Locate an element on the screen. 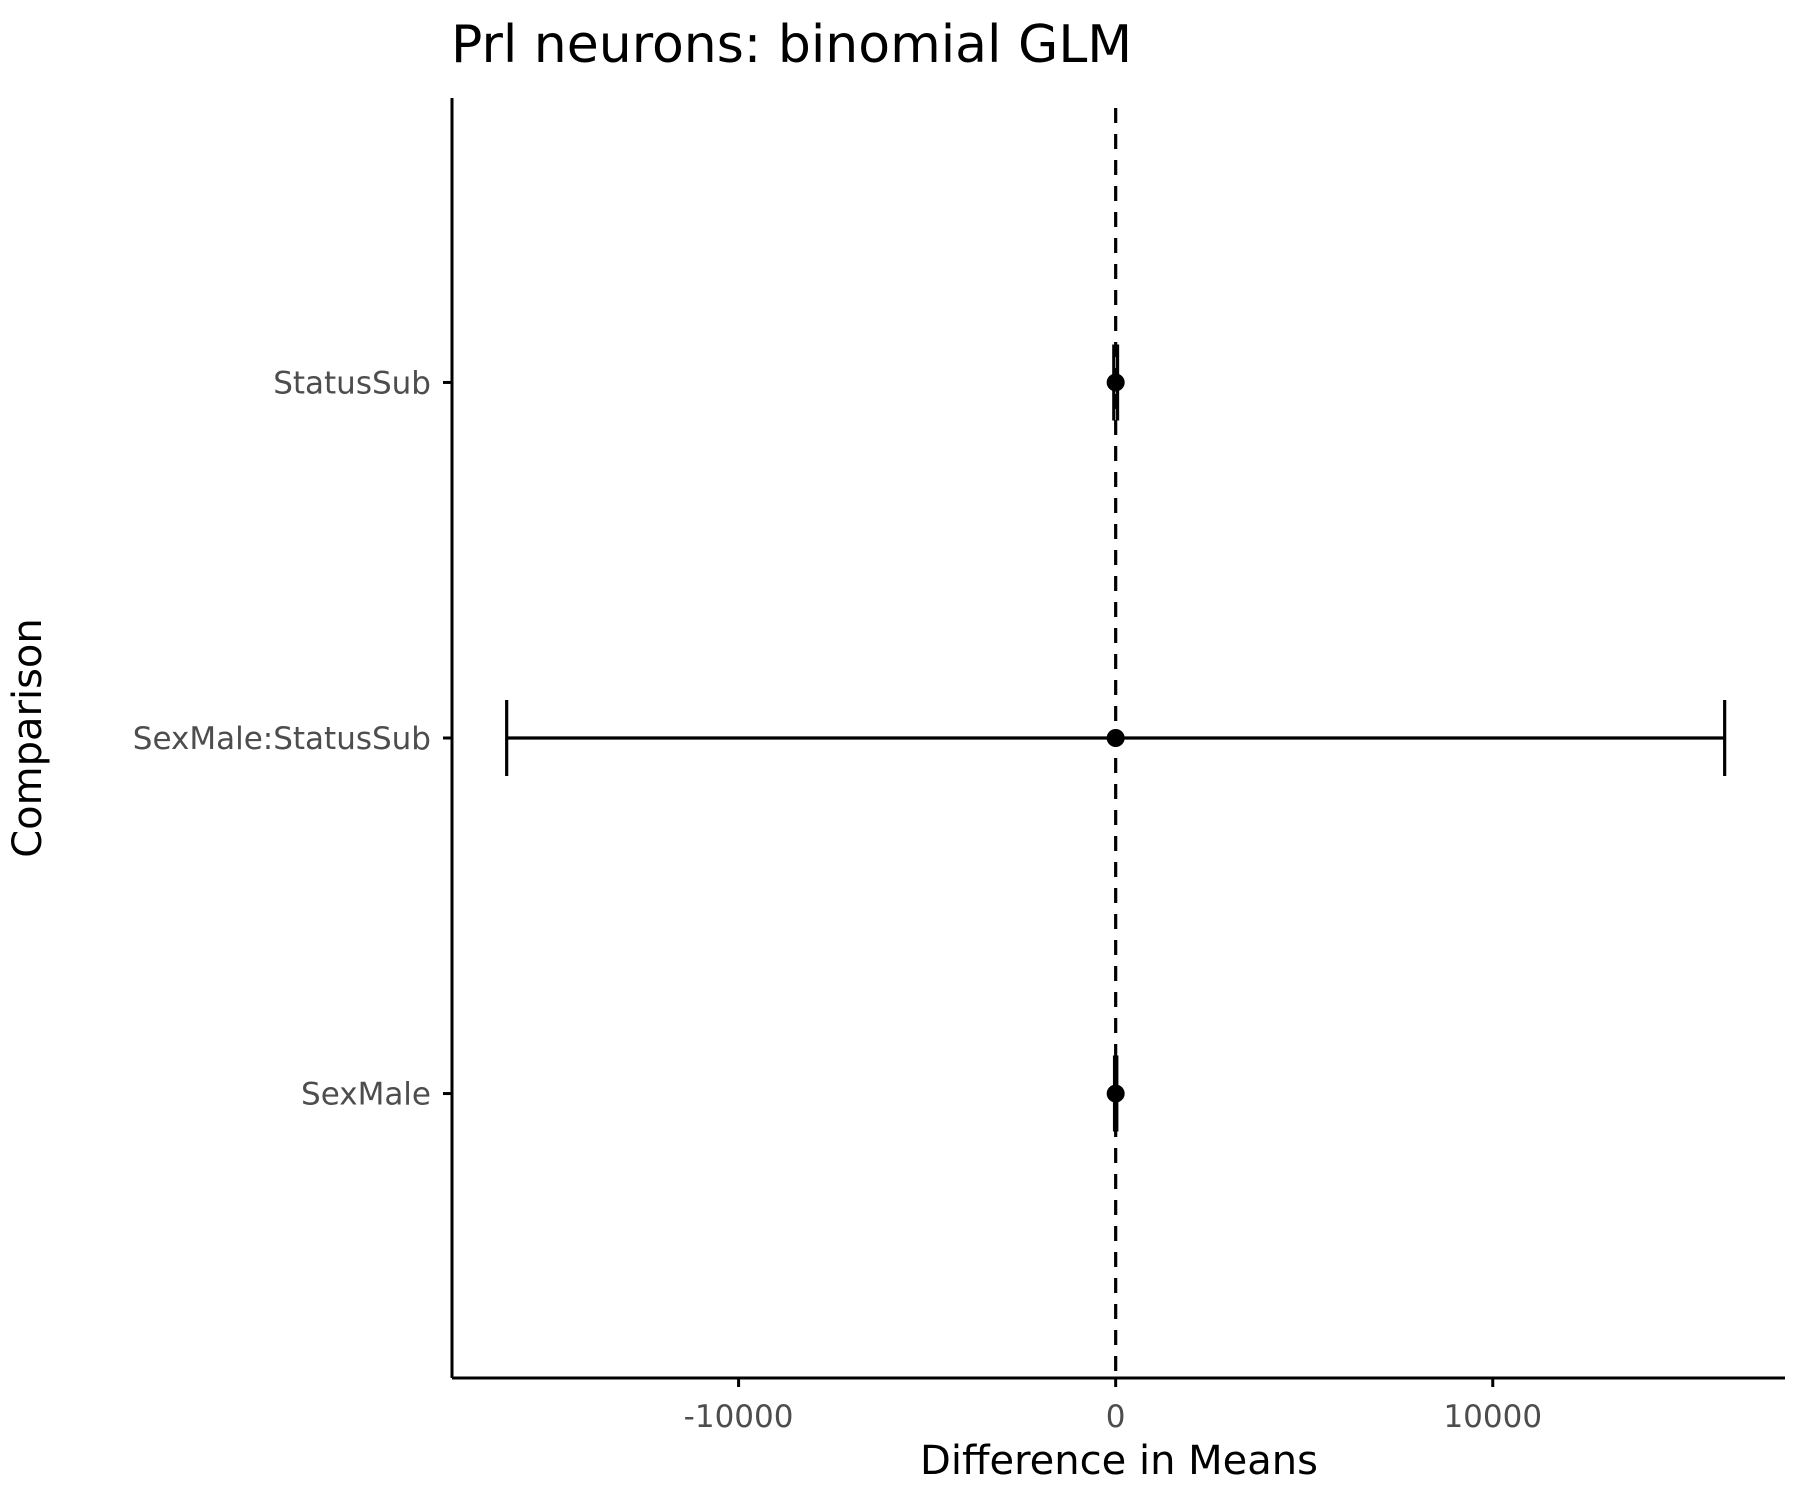 This screenshot has height=1500, width=1800. x-tick-label: -10000 is located at coordinates (739, 1417).